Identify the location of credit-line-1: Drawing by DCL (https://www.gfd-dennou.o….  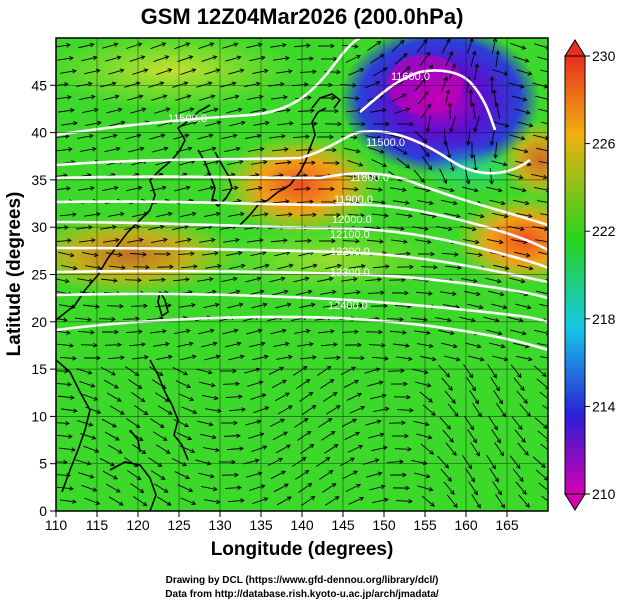
(302, 580).